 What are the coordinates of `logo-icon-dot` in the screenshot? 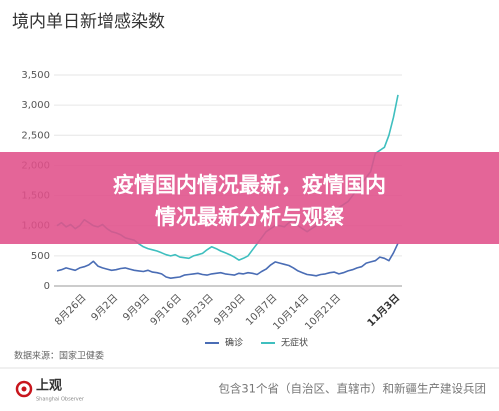 It's located at (24, 389).